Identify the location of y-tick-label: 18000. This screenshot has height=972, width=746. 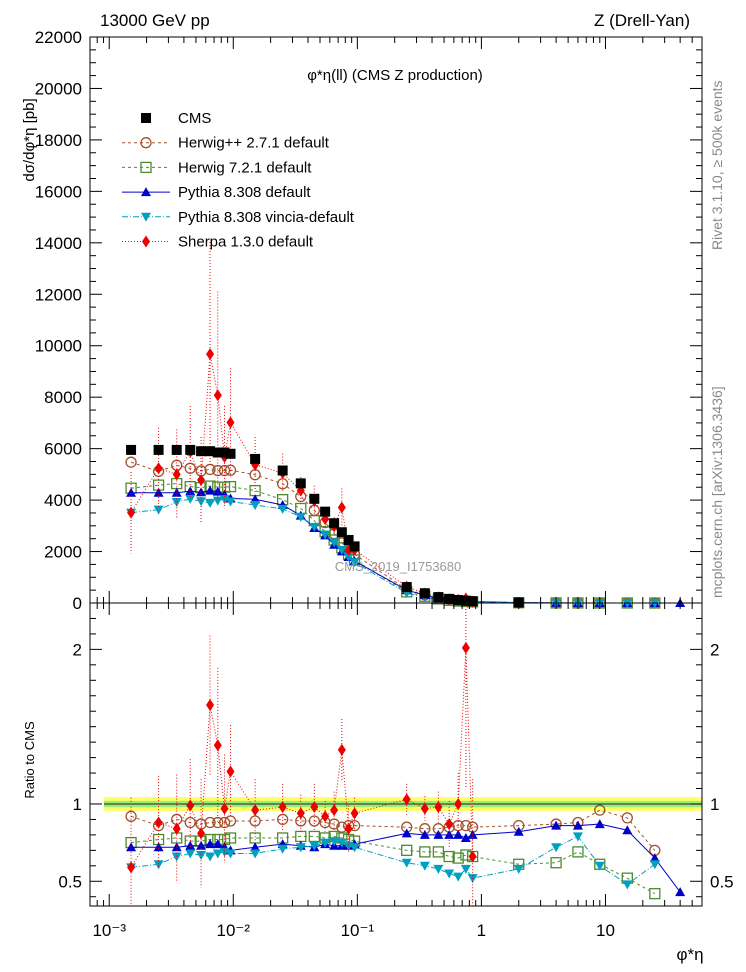
(58, 140).